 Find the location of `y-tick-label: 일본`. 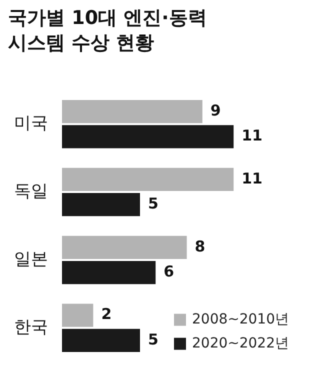

y-tick-label: 일본 is located at coordinates (31, 259).